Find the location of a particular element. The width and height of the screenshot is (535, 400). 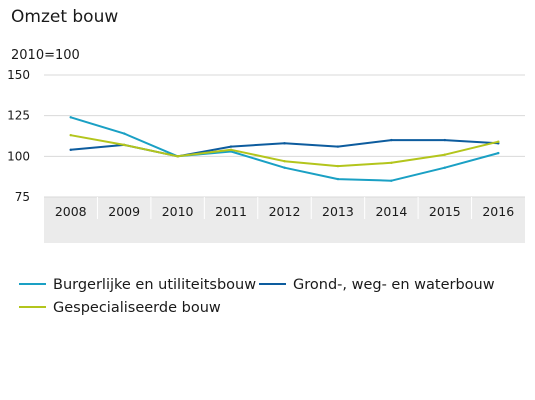

x-tick-label: 2013 is located at coordinates (338, 211).